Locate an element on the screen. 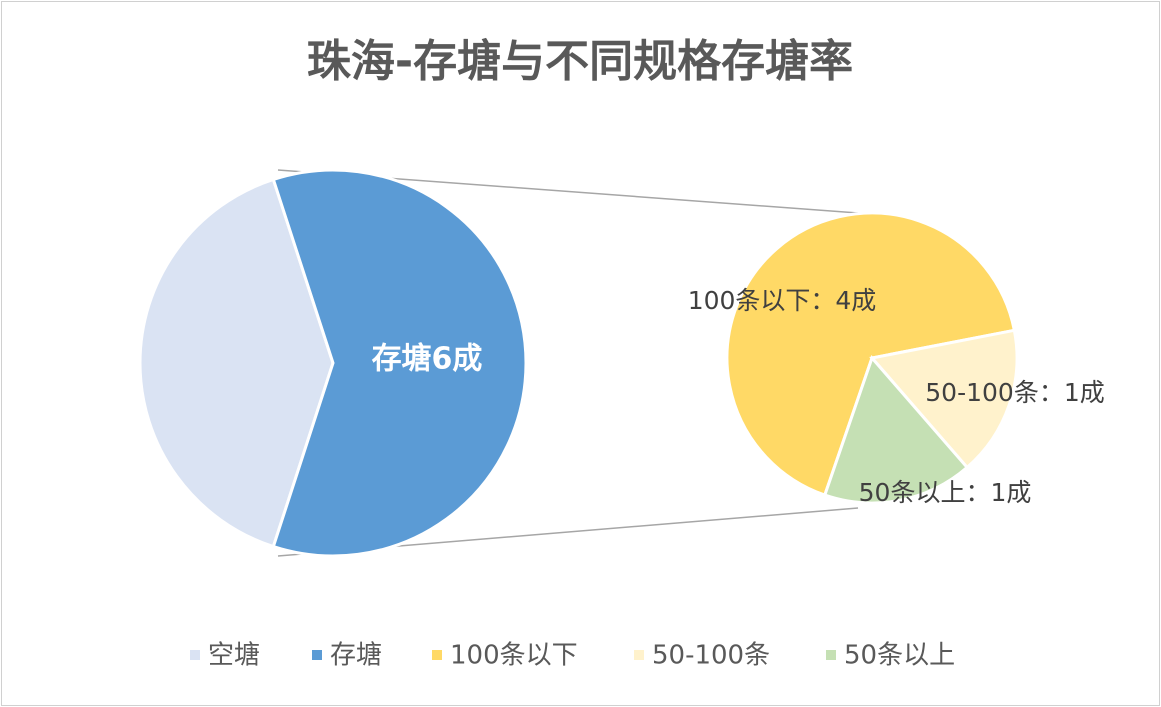 The height and width of the screenshot is (707, 1161). legend-label: 50条以上 is located at coordinates (899, 656).